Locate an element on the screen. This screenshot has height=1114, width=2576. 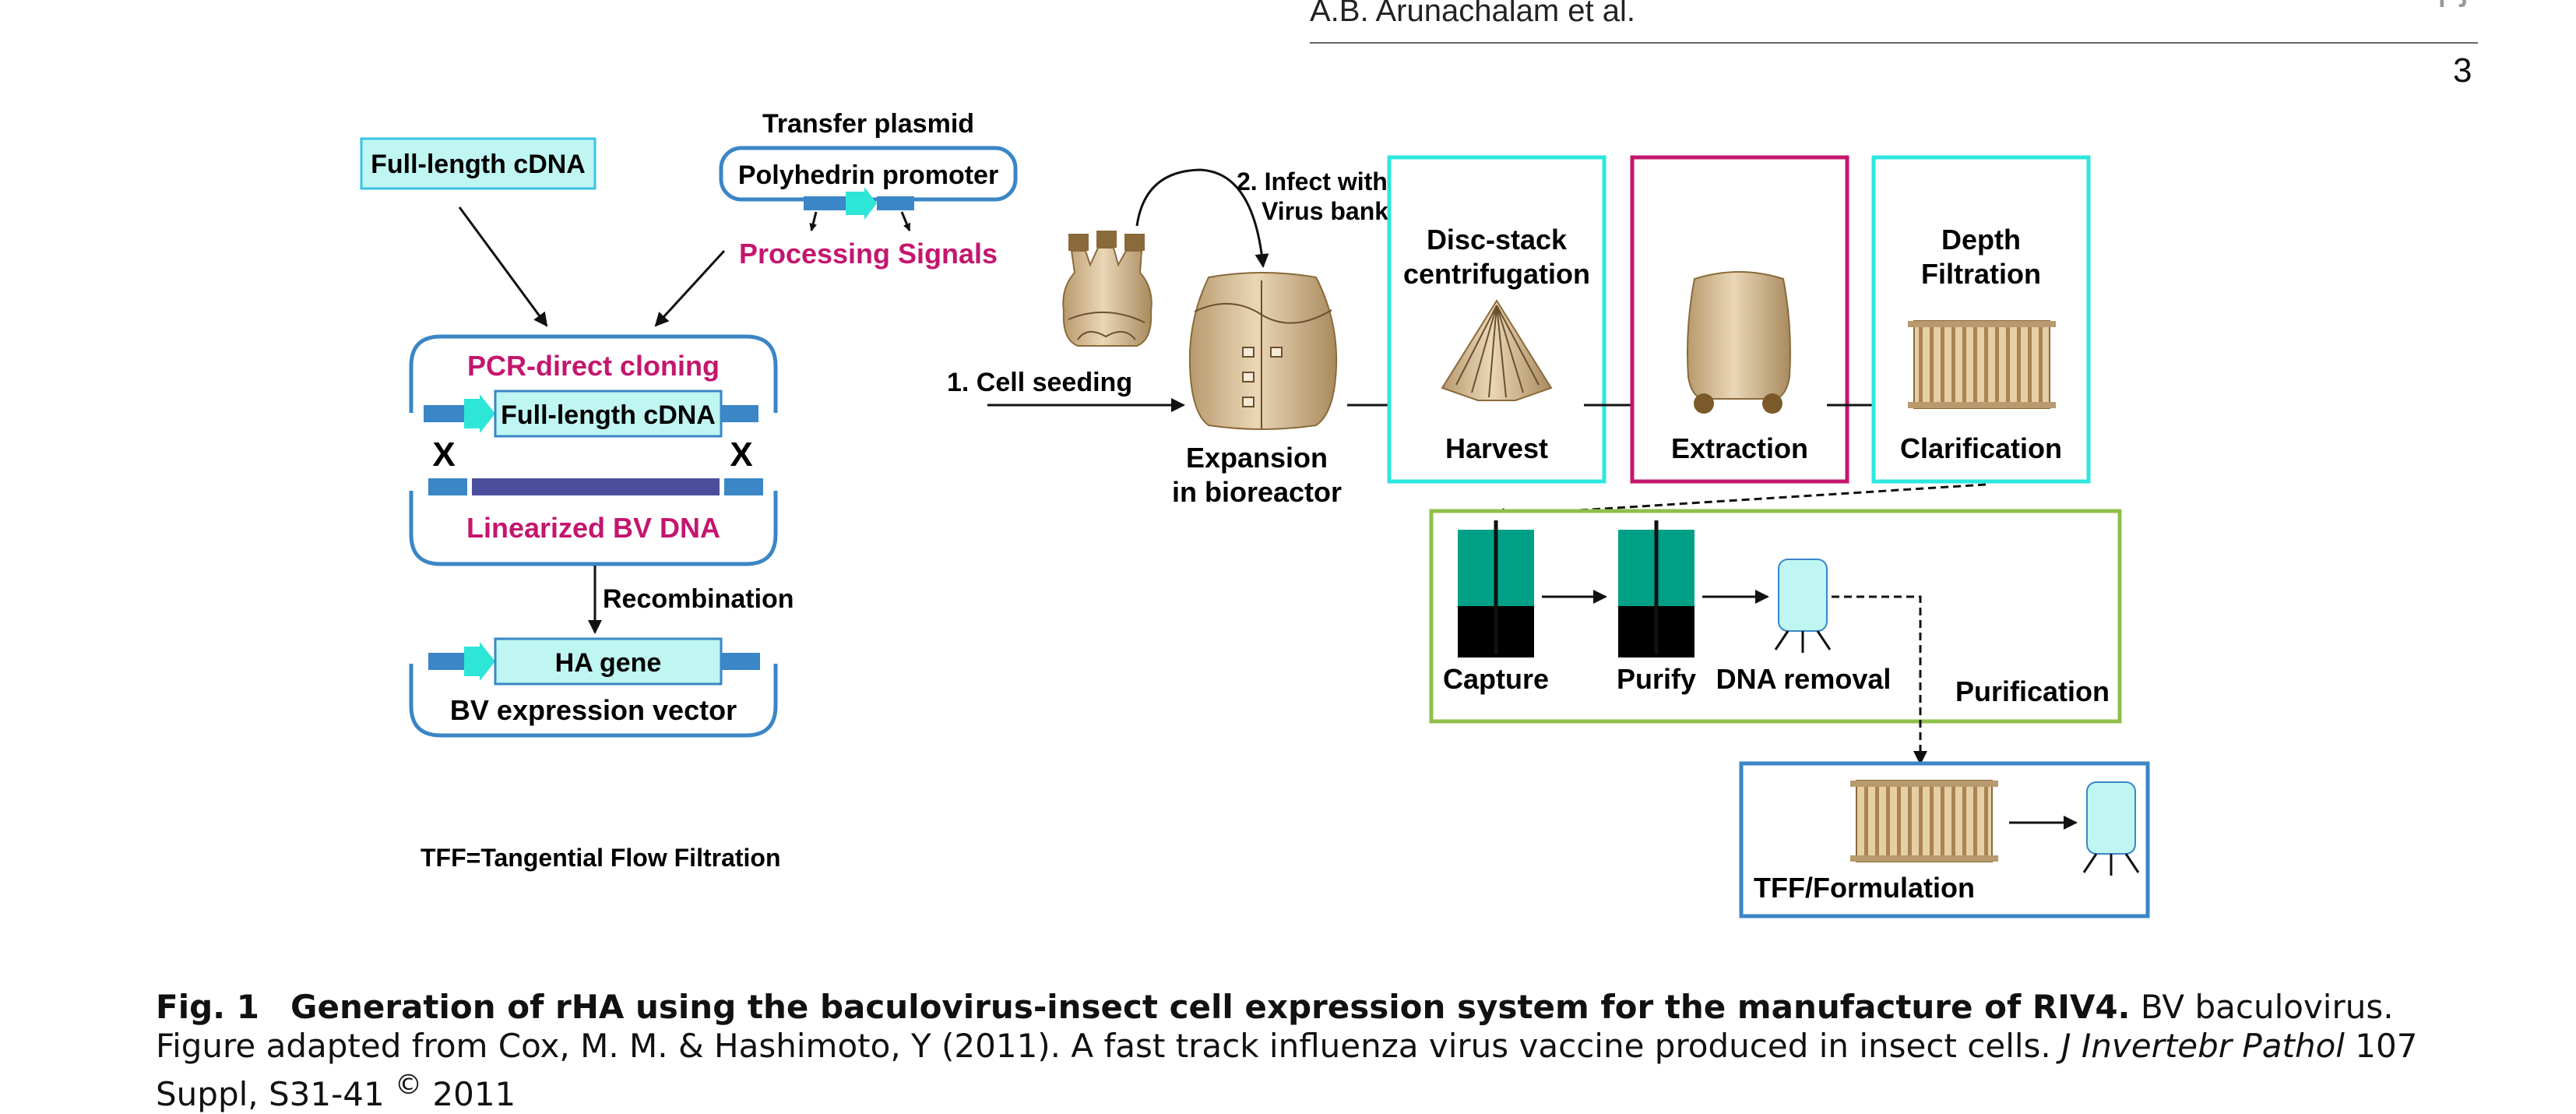
dashed-arrow-to-tff is located at coordinates (1879, 680).